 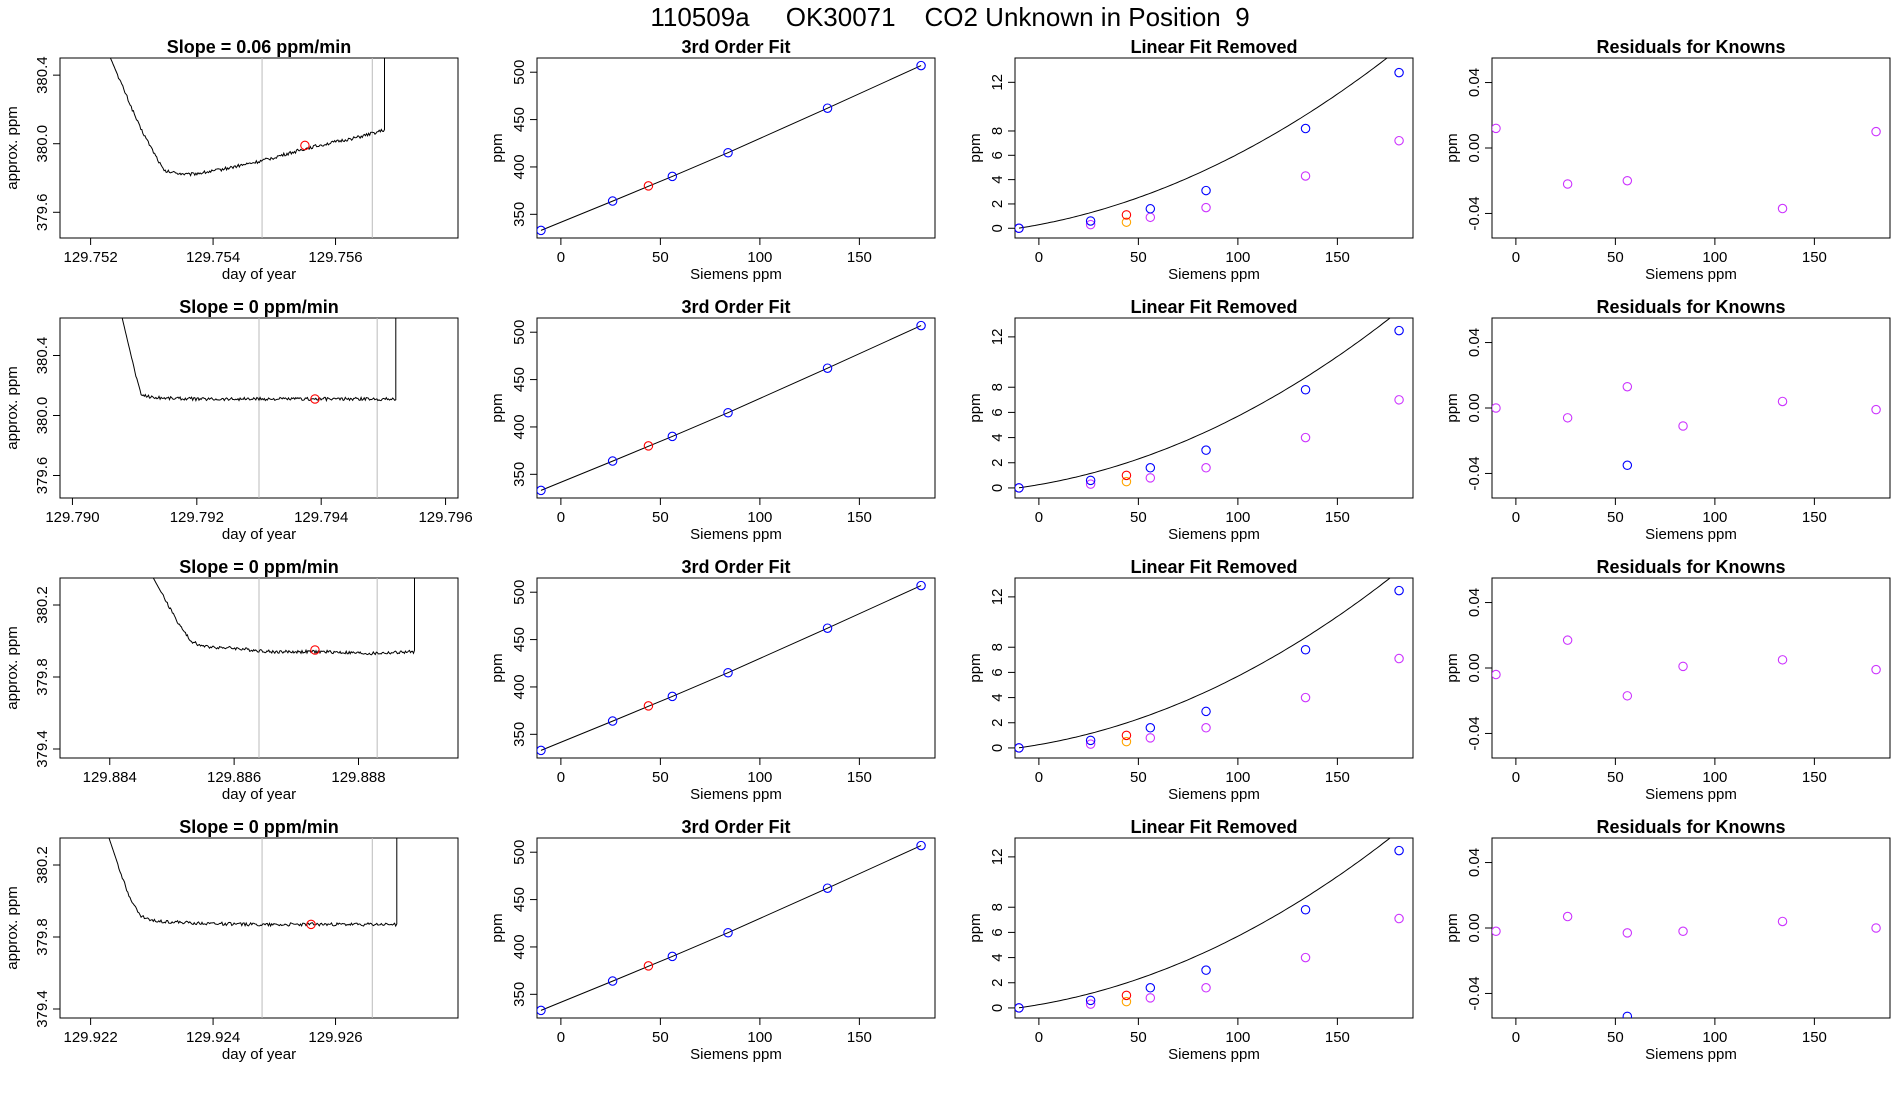 What do you see at coordinates (259, 534) in the screenshot?
I see `x-axis-label: day of year` at bounding box center [259, 534].